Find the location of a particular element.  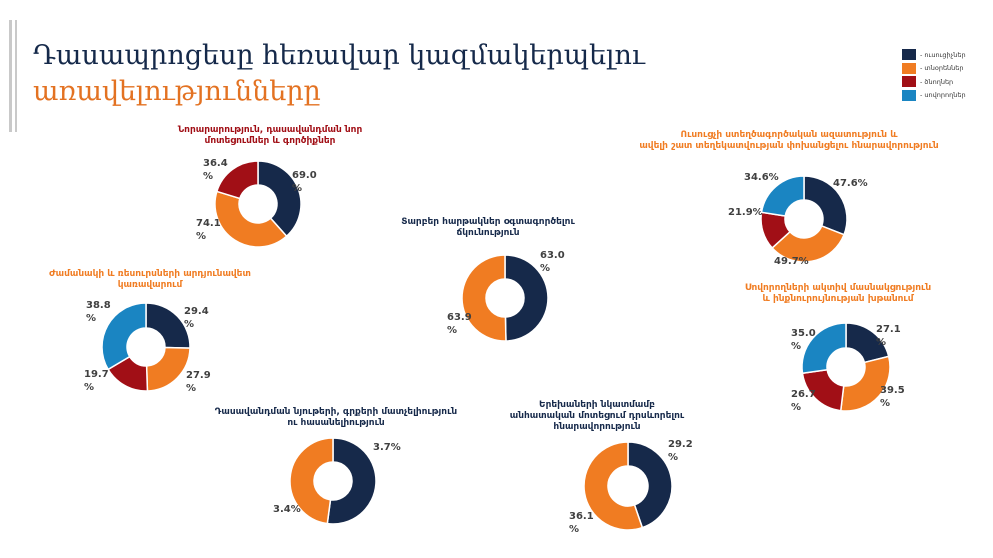

data-label-teachers: 63.0% is located at coordinates (552, 262).